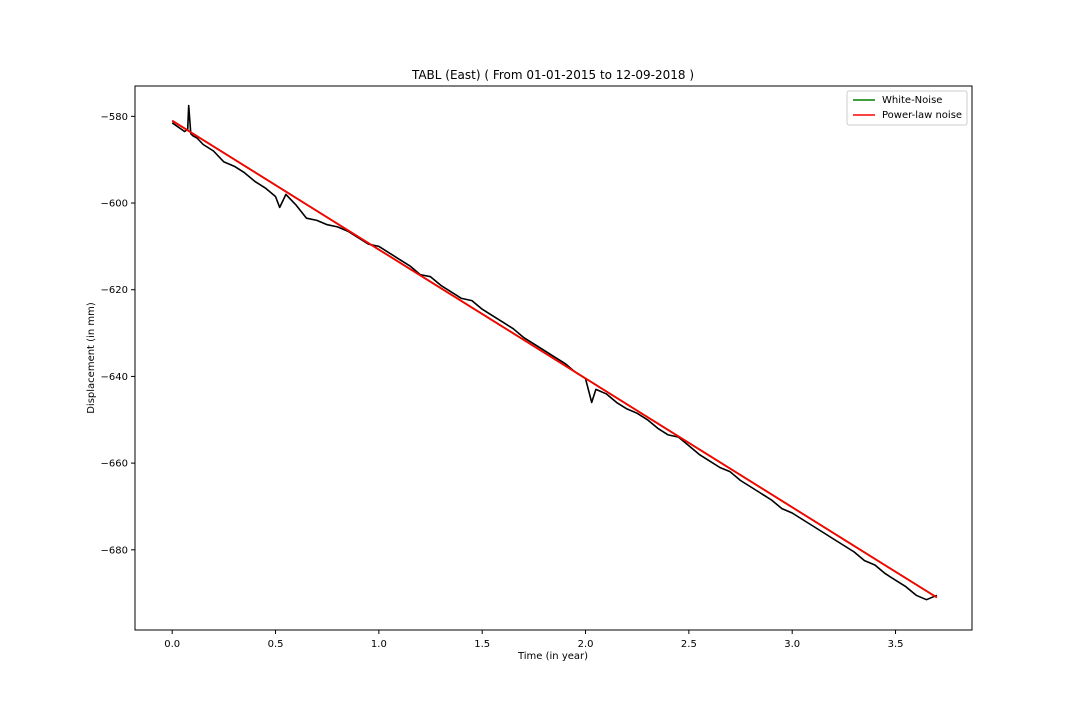  Describe the element at coordinates (482, 644) in the screenshot. I see `x-tick-label: 1.5` at that location.